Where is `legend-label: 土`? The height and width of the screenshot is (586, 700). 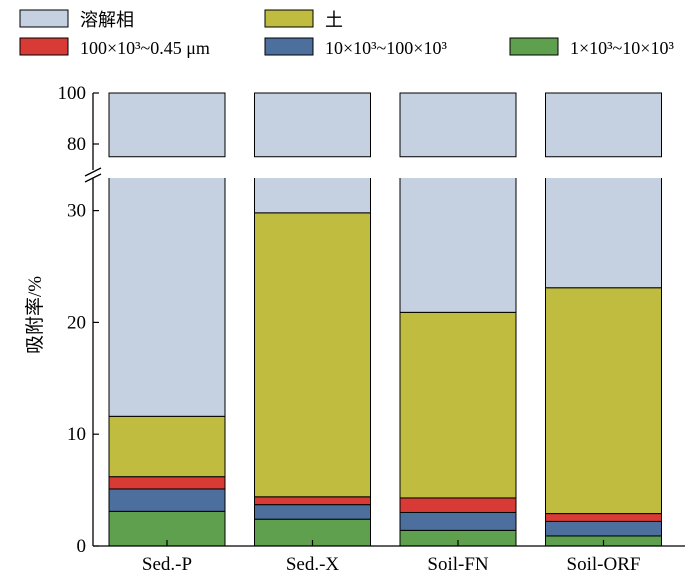
legend-label: 土 is located at coordinates (334, 20).